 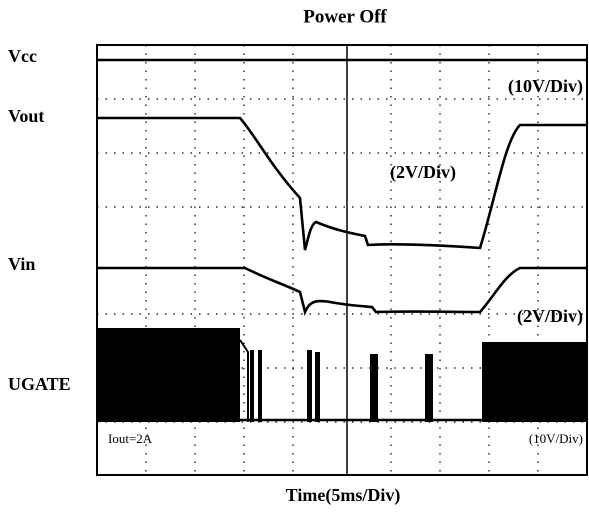 I want to click on channel-label: UGATE, so click(x=39, y=384).